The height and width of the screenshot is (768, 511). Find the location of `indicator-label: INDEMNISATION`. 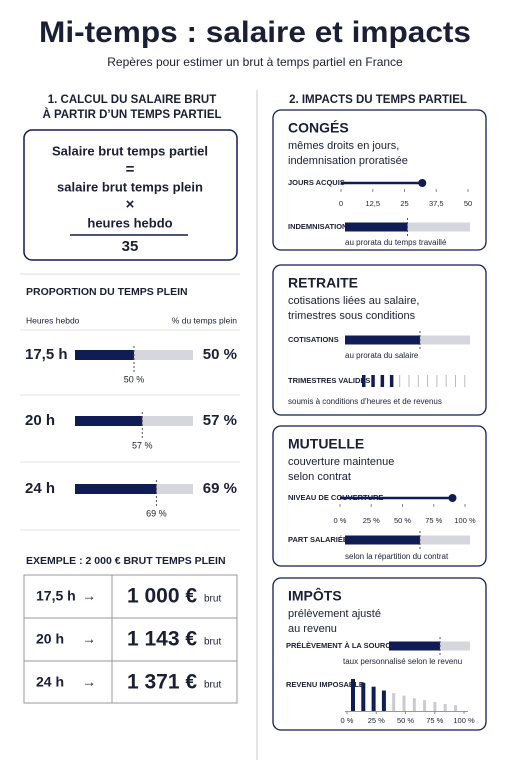

indicator-label: INDEMNISATION is located at coordinates (317, 226).